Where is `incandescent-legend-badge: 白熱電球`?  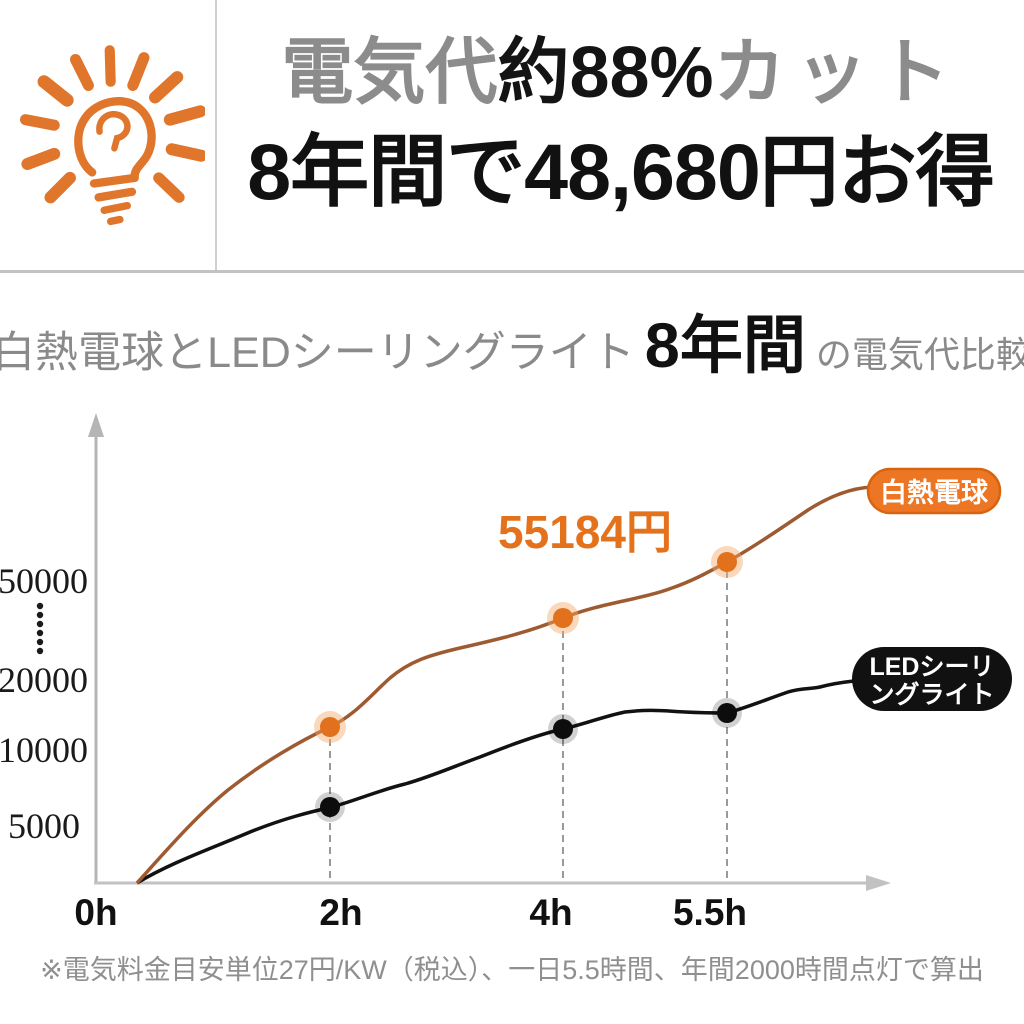 incandescent-legend-badge: 白熱電球 is located at coordinates (934, 491).